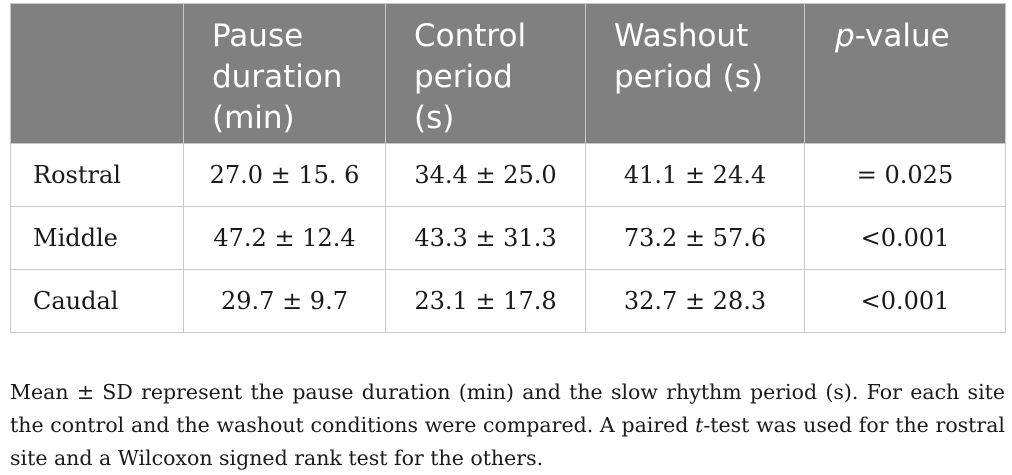  What do you see at coordinates (485, 238) in the screenshot?
I see `cell-control: 43.3 ± 31.3` at bounding box center [485, 238].